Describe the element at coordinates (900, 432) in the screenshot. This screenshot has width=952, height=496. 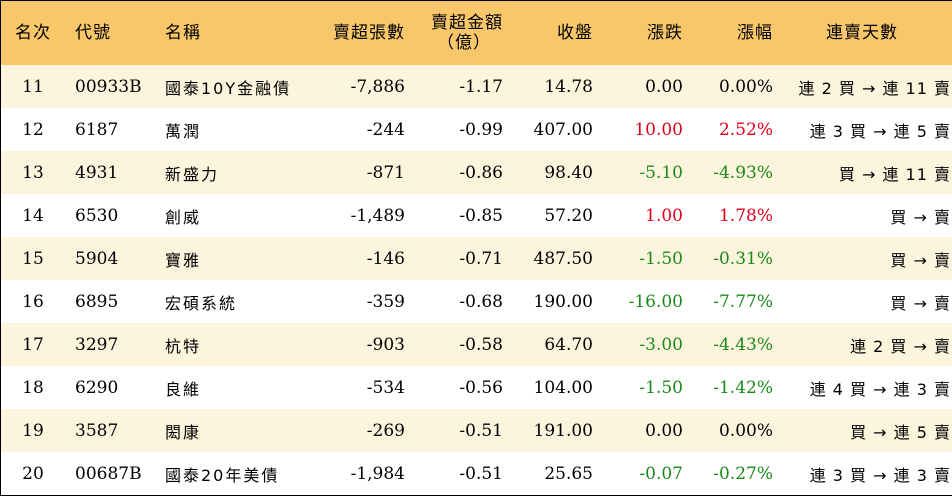
I see `cell-days: 買 → 連 5 賣` at that location.